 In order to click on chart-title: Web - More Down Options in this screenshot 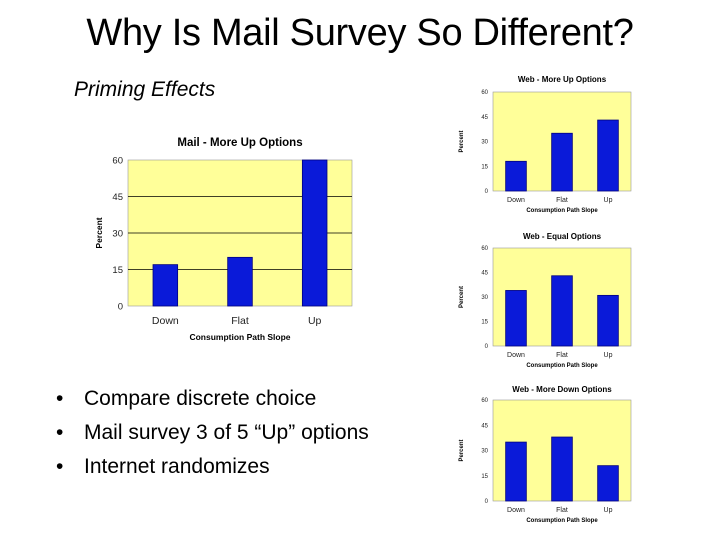, I will do `click(562, 389)`.